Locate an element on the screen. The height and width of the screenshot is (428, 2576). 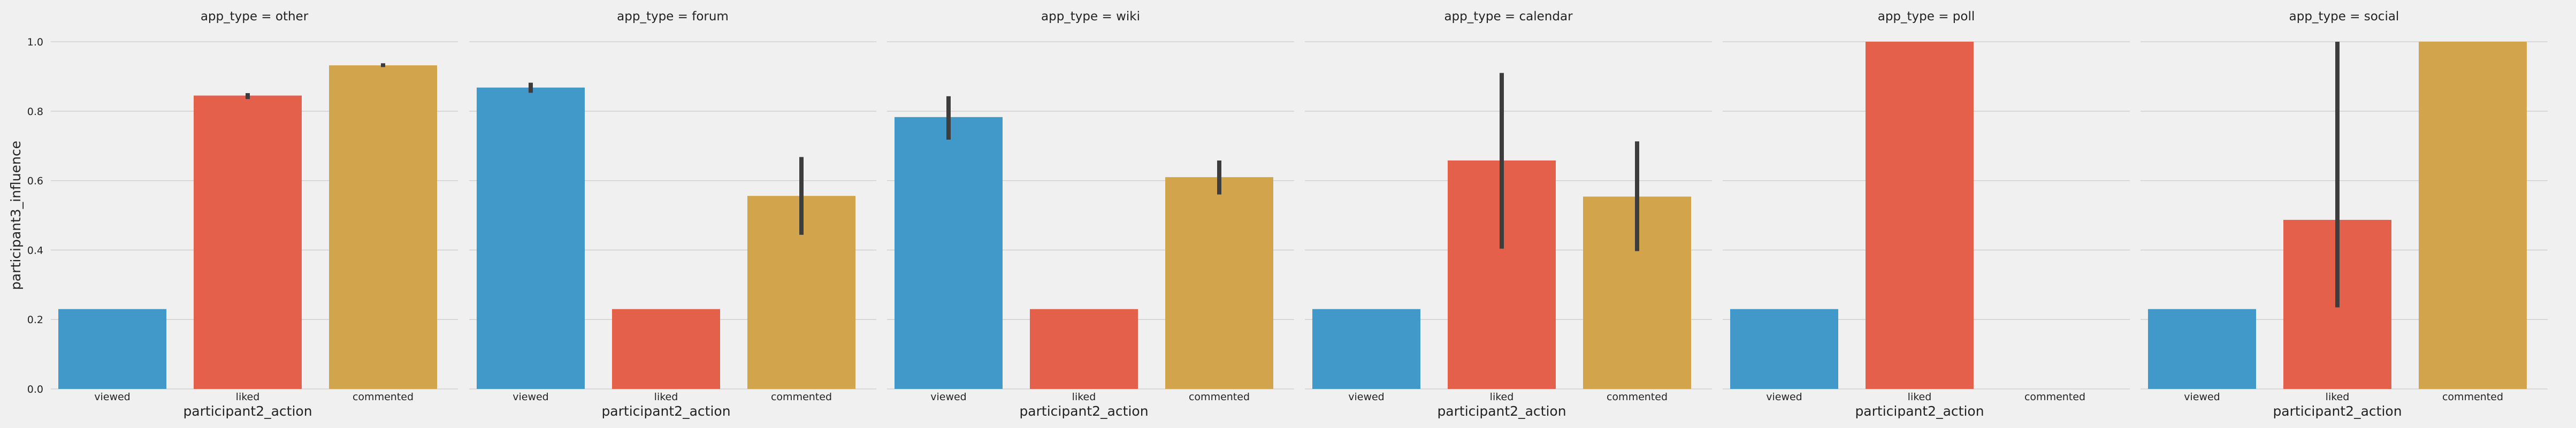
y-axis-label: participant3_influence is located at coordinates (16, 215).